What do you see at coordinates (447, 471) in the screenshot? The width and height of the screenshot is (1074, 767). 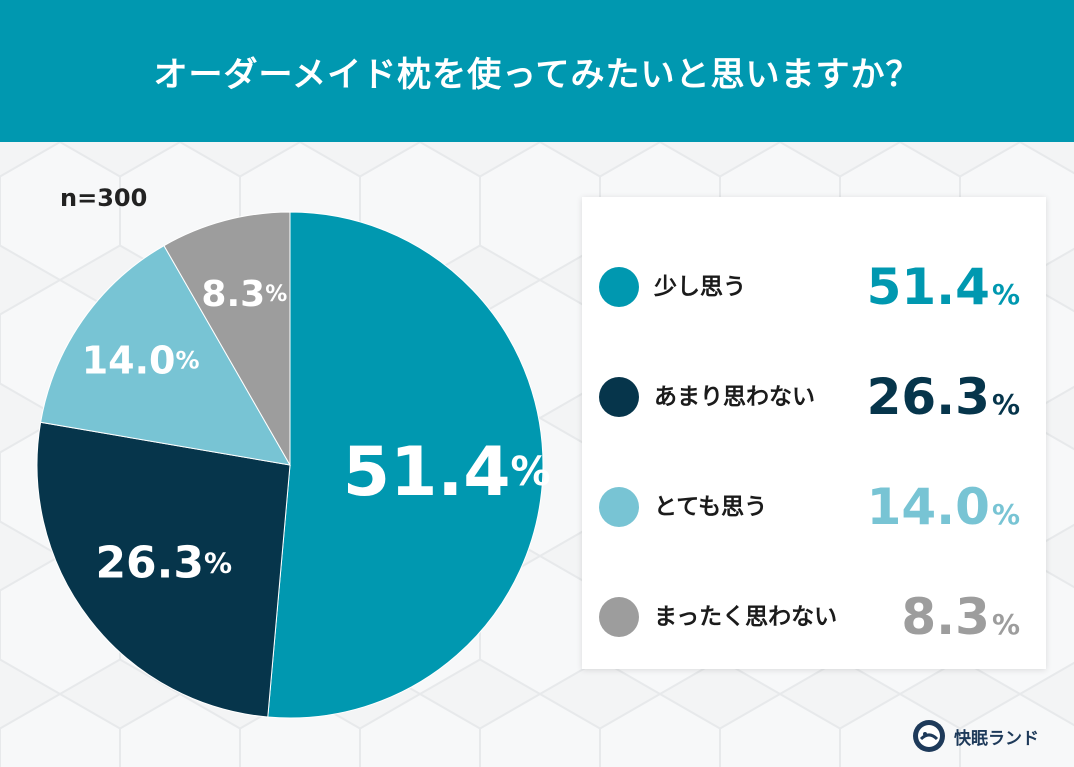 I see `pie-data-label-1: 51.4%` at bounding box center [447, 471].